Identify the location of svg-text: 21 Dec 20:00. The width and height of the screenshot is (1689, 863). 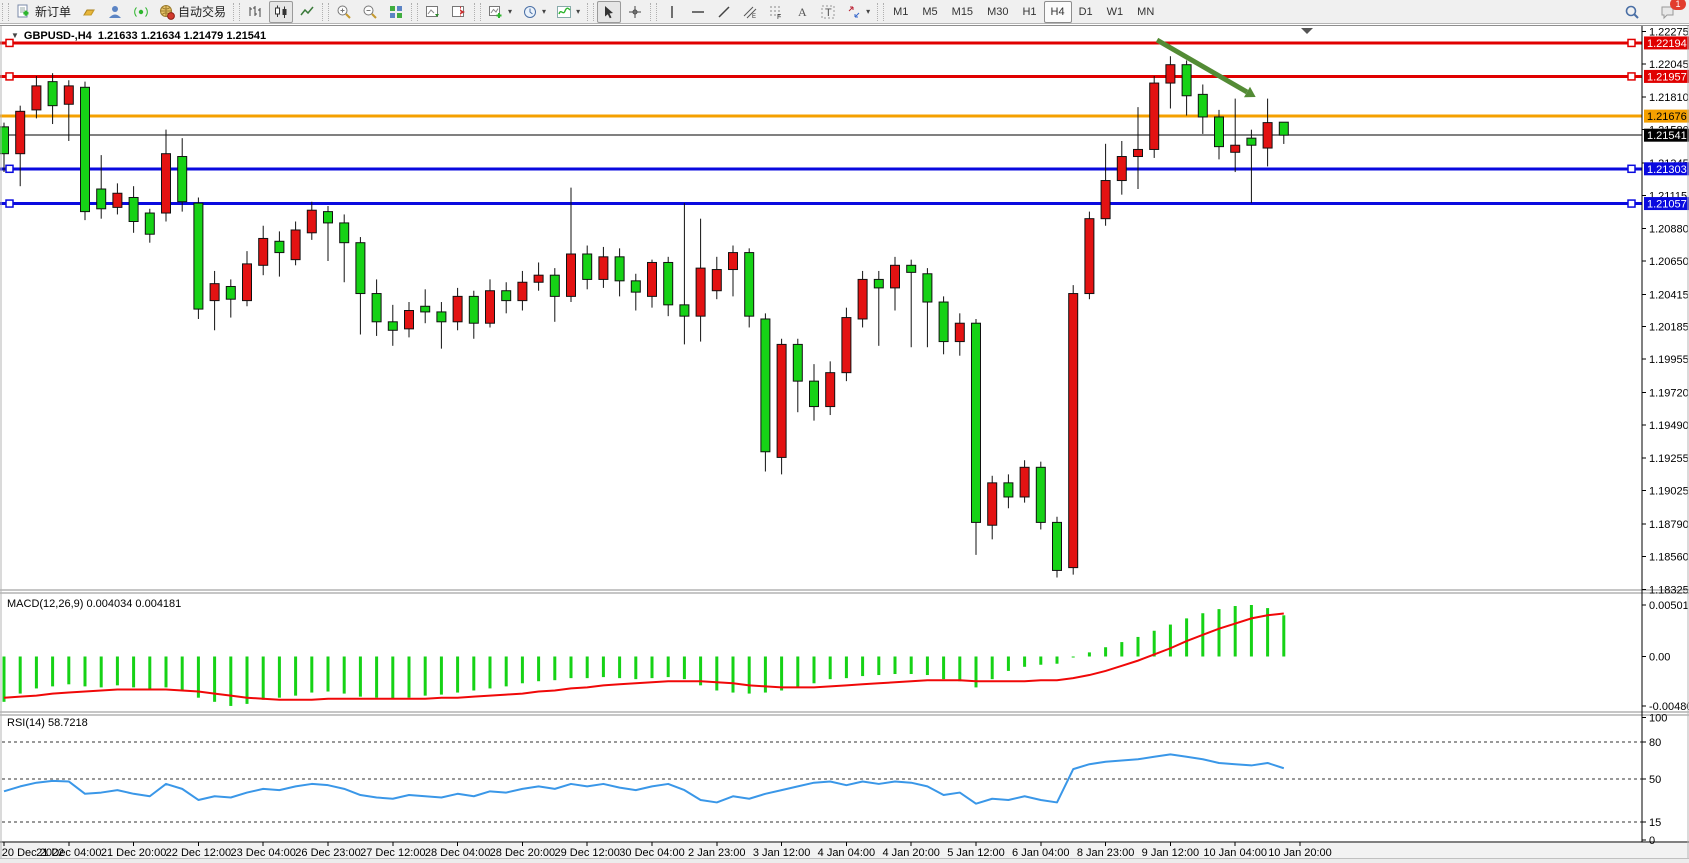
(133, 853).